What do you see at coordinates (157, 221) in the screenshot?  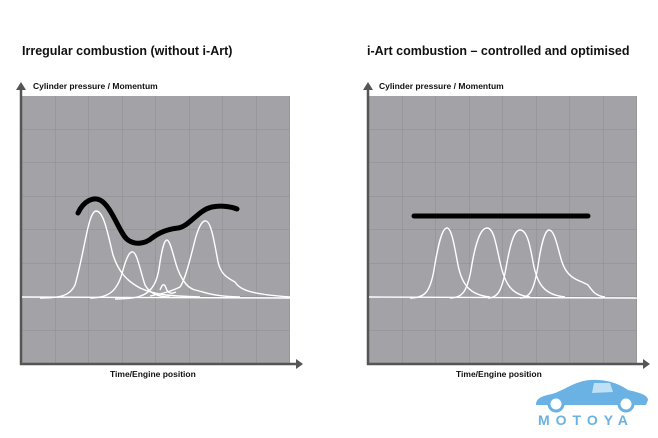 I see `left-momentum-curve` at bounding box center [157, 221].